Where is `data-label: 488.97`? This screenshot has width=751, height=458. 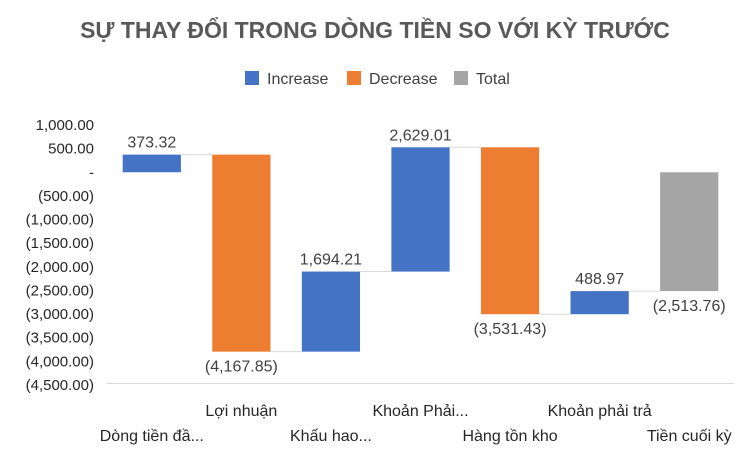 data-label: 488.97 is located at coordinates (599, 279).